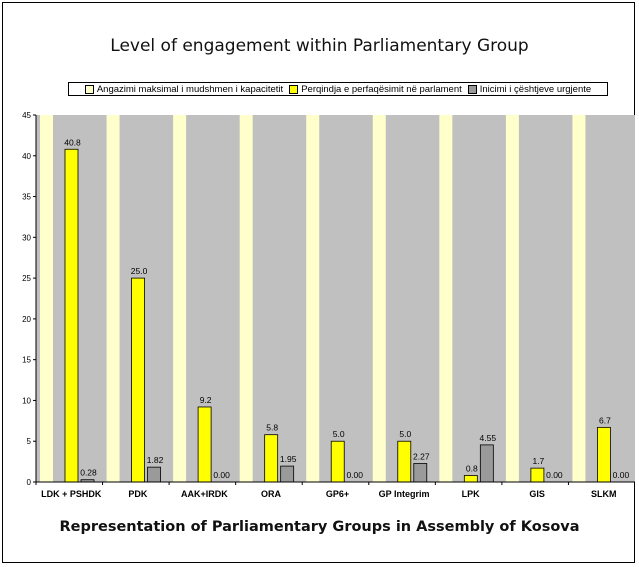 The width and height of the screenshot is (639, 567). Describe the element at coordinates (471, 494) in the screenshot. I see `x-category-label: LPK` at that location.